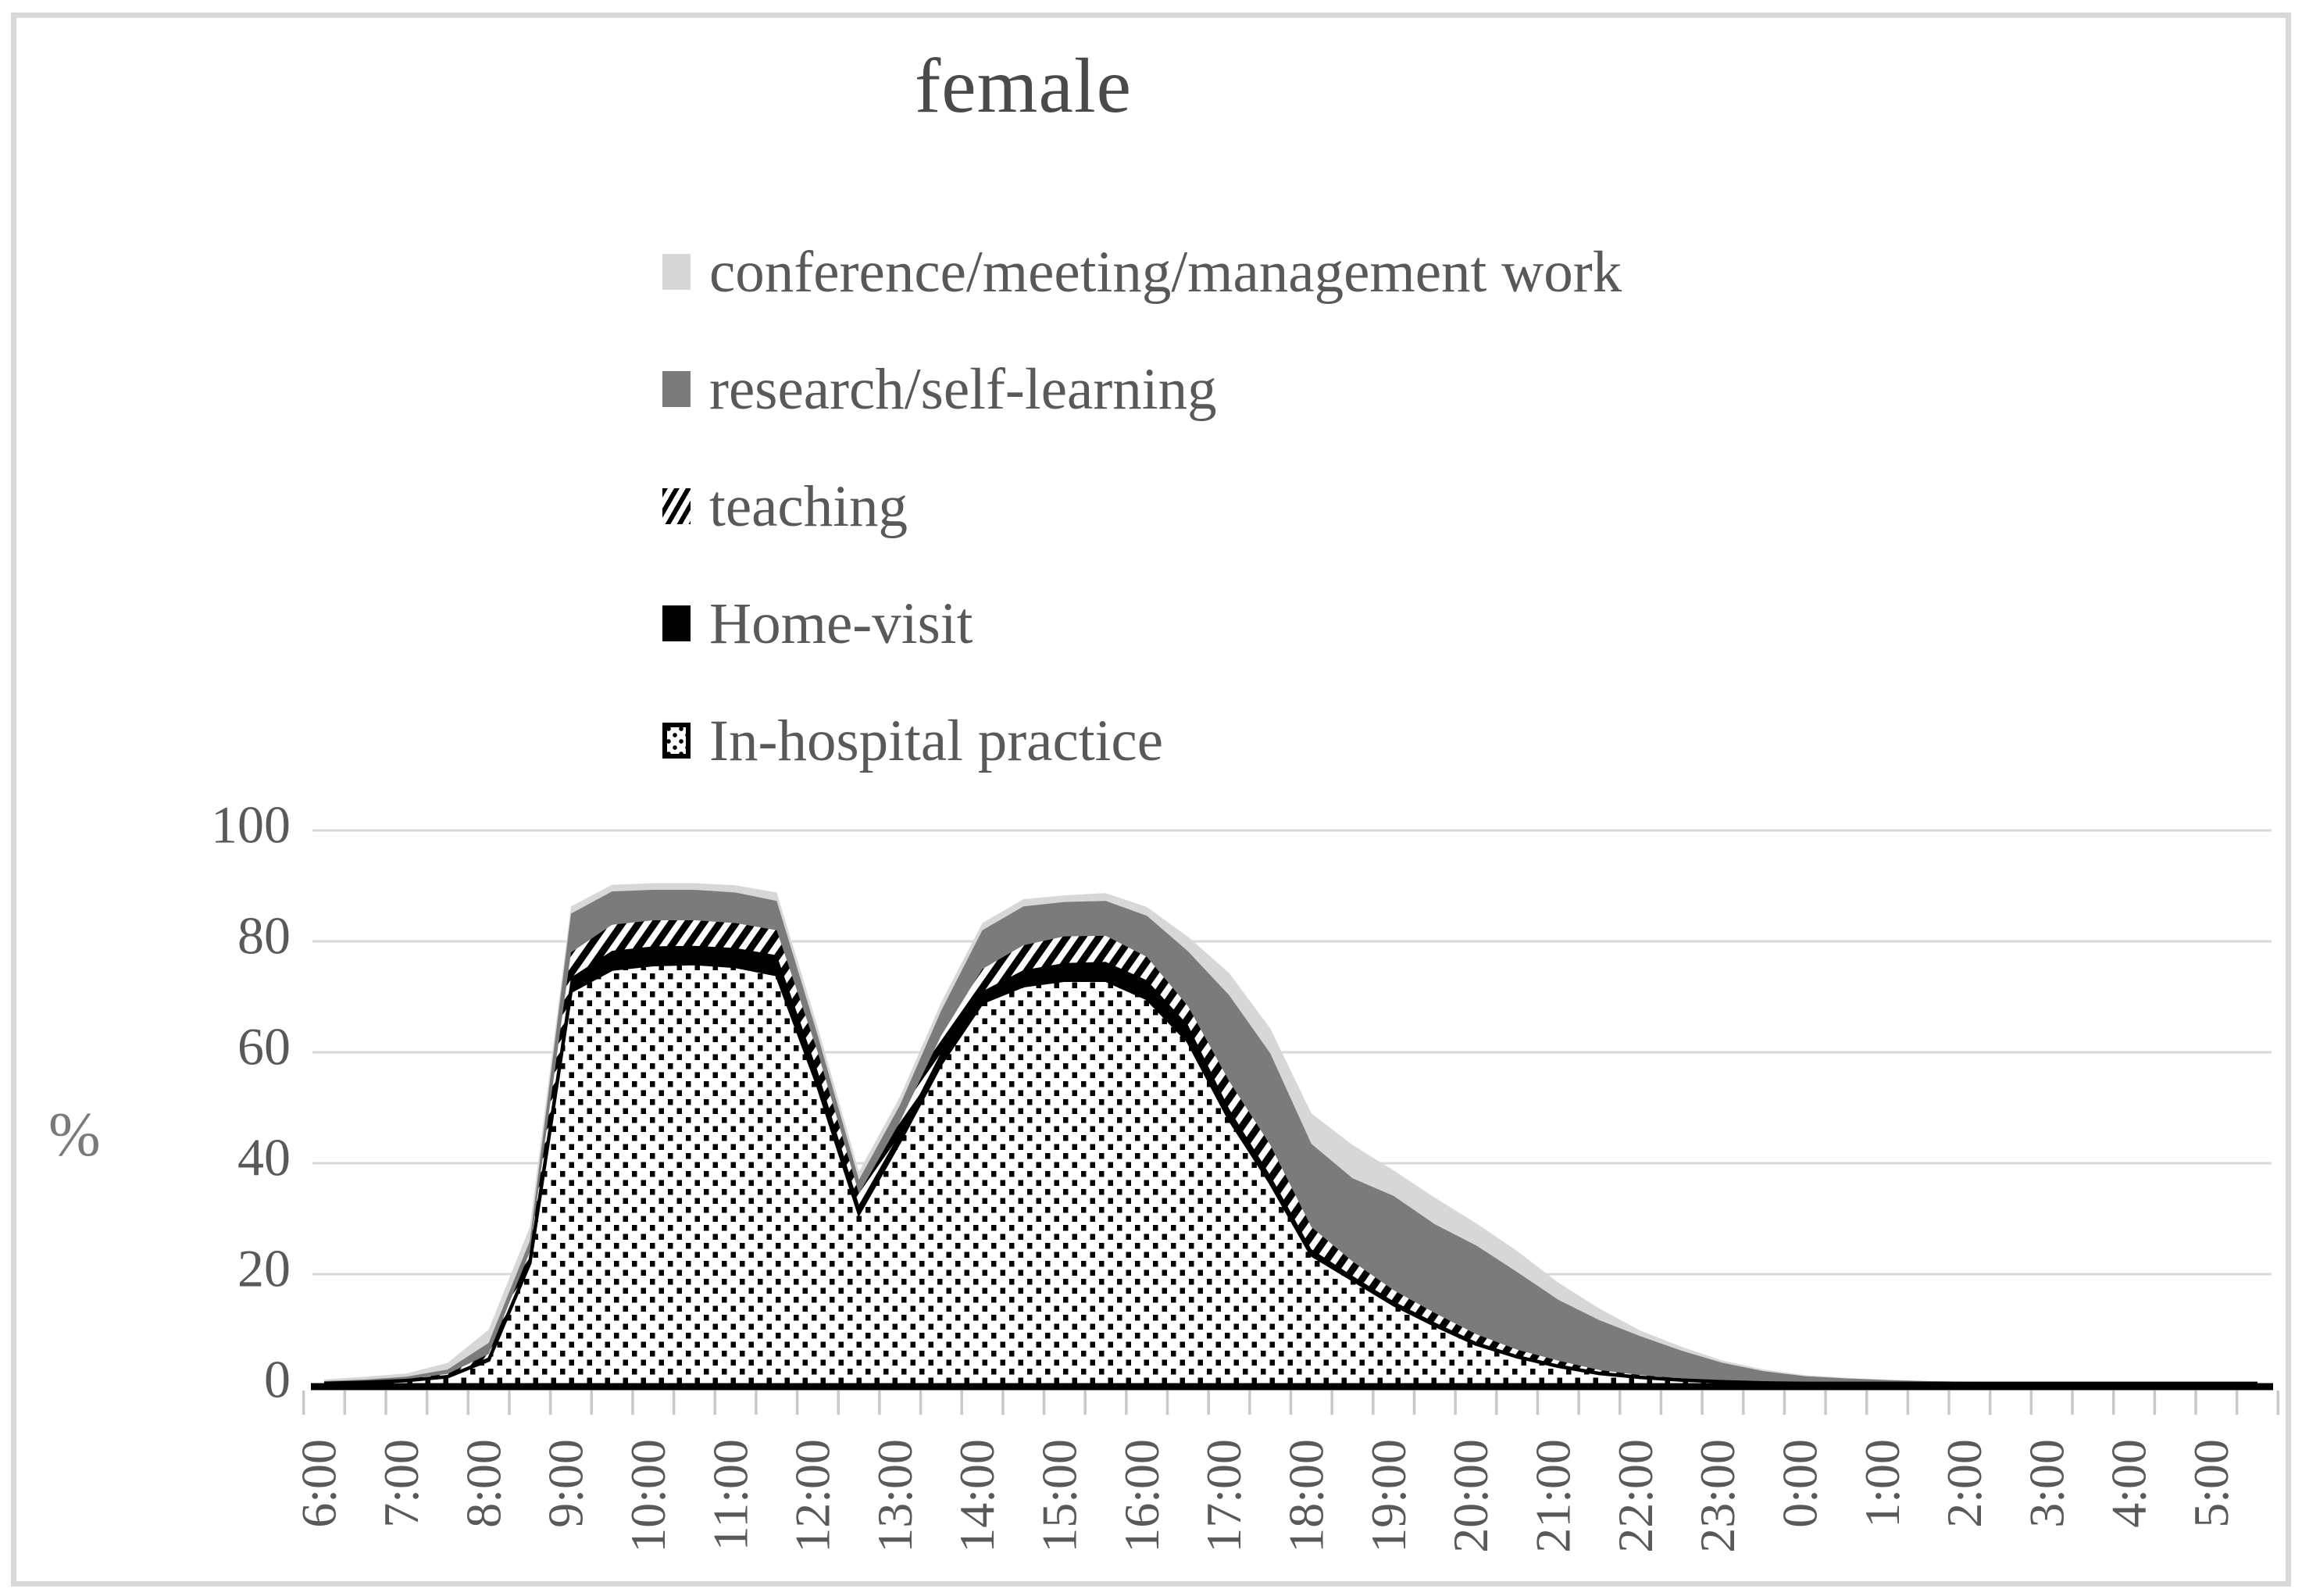 The height and width of the screenshot is (1596, 2302). What do you see at coordinates (808, 506) in the screenshot?
I see `legend-label: teaching` at bounding box center [808, 506].